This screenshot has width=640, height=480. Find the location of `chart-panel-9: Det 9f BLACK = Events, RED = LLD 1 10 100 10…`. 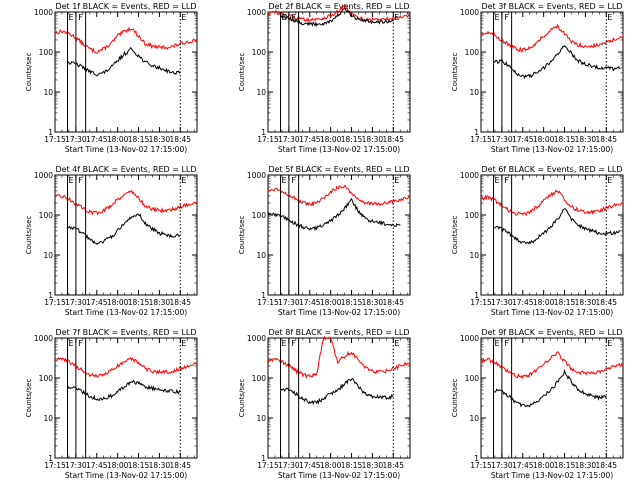

chart-panel-9: Det 9f BLACK = Events, RED = LLD 1 10 100 10… is located at coordinates (537, 404).